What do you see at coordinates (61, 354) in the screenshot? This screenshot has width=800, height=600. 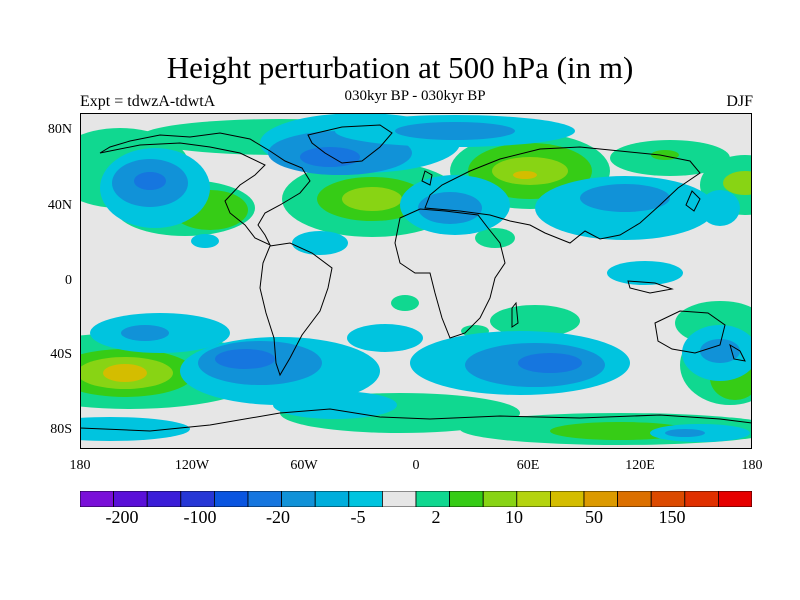 I see `lat-tick-label: 40S` at bounding box center [61, 354].